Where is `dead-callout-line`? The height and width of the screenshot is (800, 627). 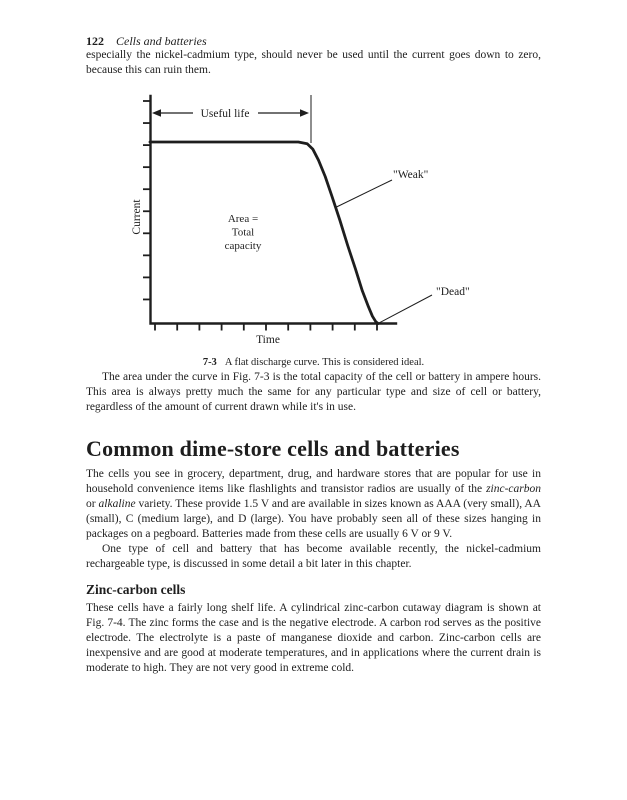
dead-callout-line is located at coordinates (405, 309).